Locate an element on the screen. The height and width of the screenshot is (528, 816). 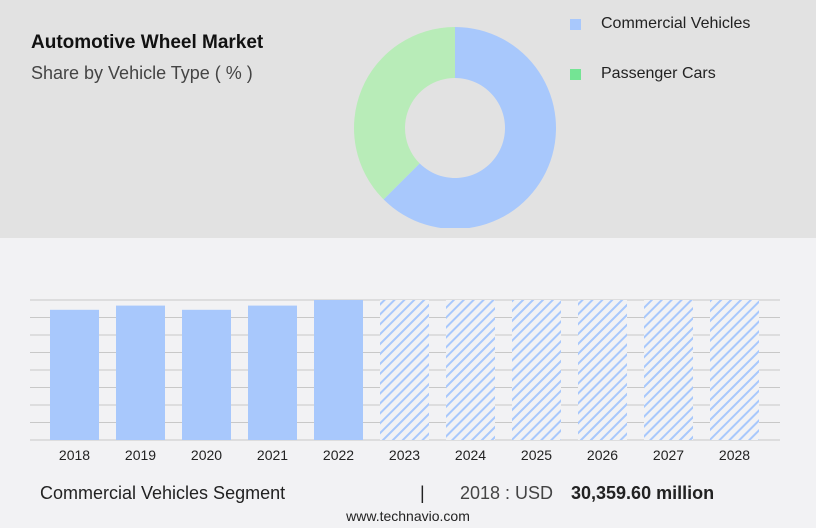
bar-2021 is located at coordinates (272, 372).